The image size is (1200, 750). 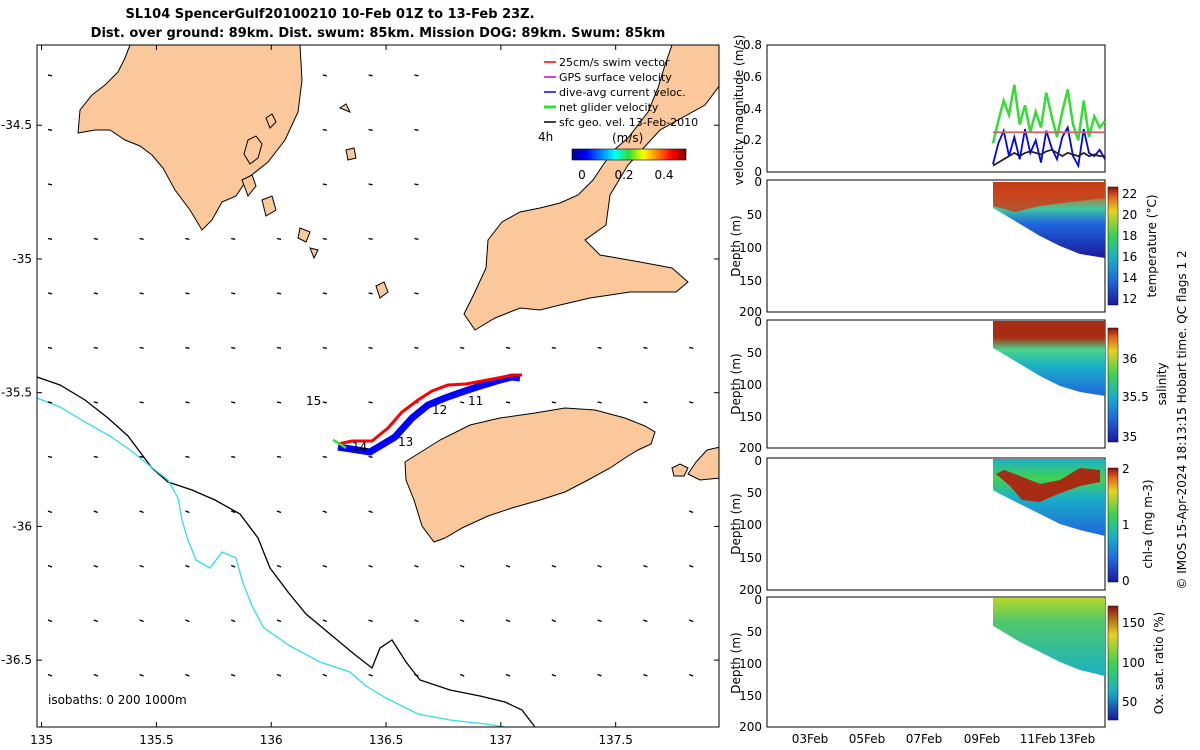 I want to click on temperature-colorbar, so click(x=1113, y=246).